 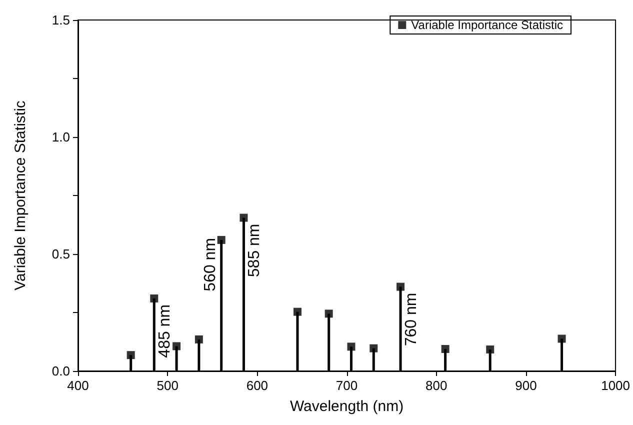 I want to click on y-tick-label: 1.5, so click(x=61, y=20).